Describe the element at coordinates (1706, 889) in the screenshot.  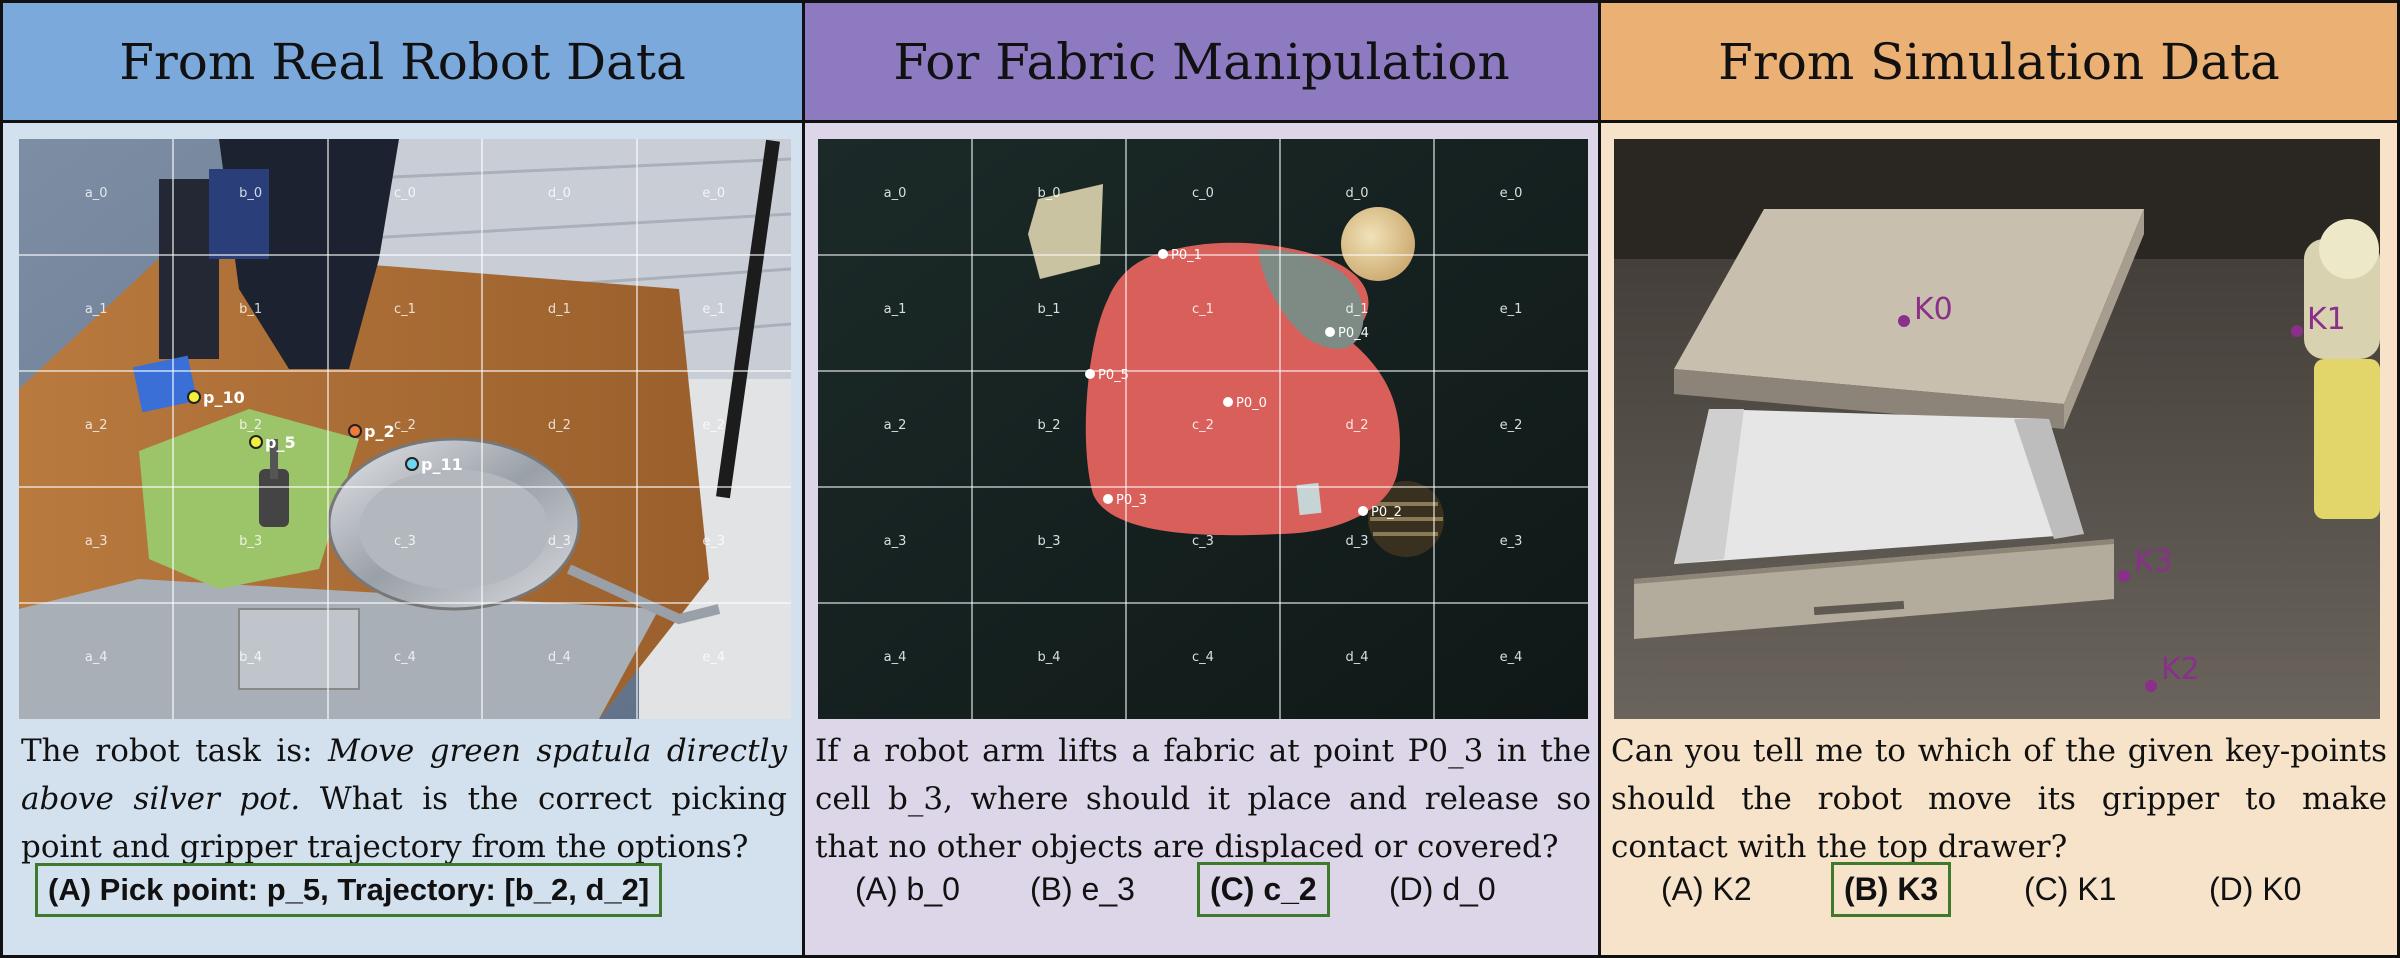
I see `option-a: (A) K2` at that location.